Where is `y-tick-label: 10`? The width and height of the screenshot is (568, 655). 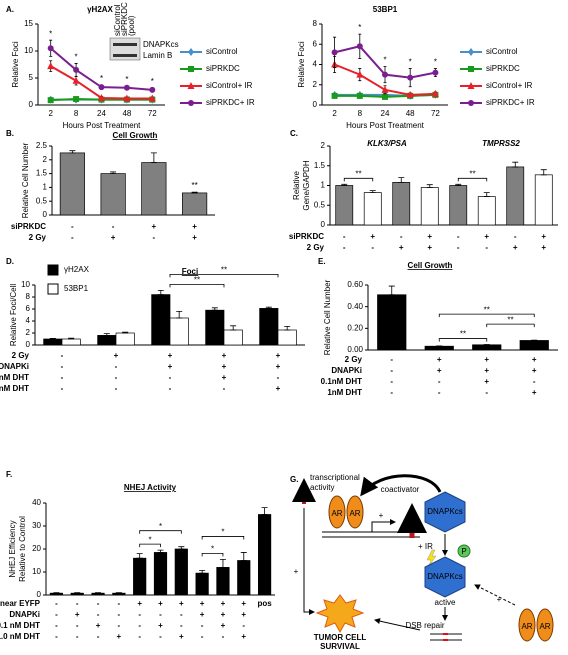
y-tick-label: 10 is located at coordinates (36, 571).